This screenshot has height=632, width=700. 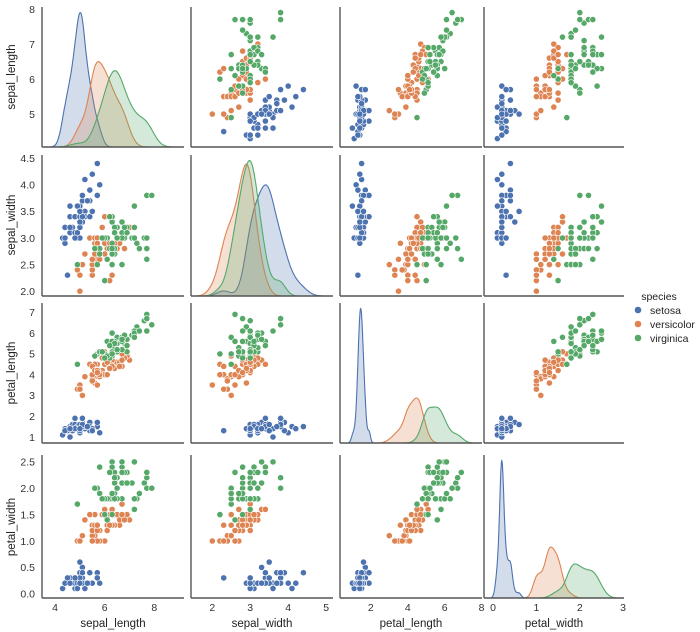 What do you see at coordinates (638, 324) in the screenshot?
I see `legend-marker-versicolor` at bounding box center [638, 324].